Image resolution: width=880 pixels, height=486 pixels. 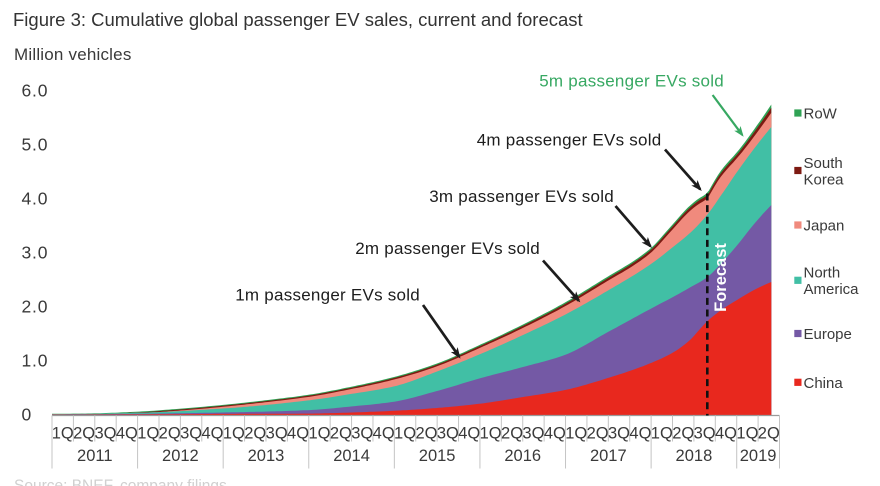 What do you see at coordinates (180, 456) in the screenshot?
I see `svg-text: 2012` at bounding box center [180, 456].